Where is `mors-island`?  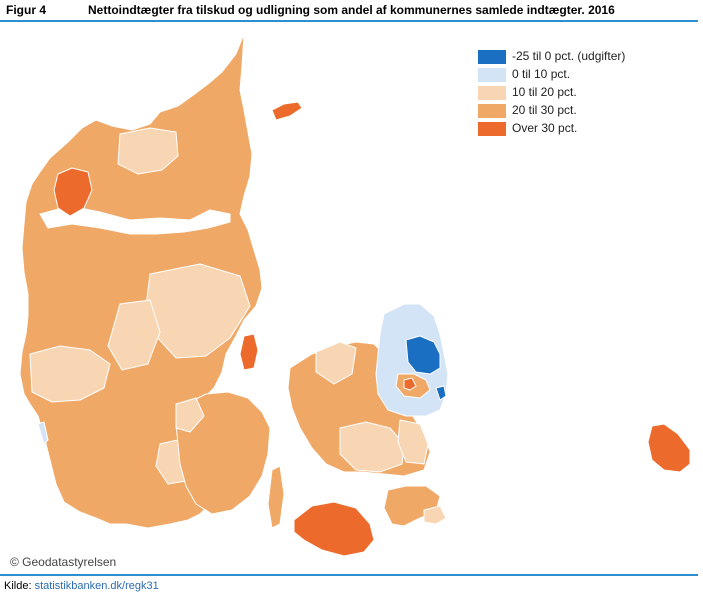 mors-island is located at coordinates (73, 192).